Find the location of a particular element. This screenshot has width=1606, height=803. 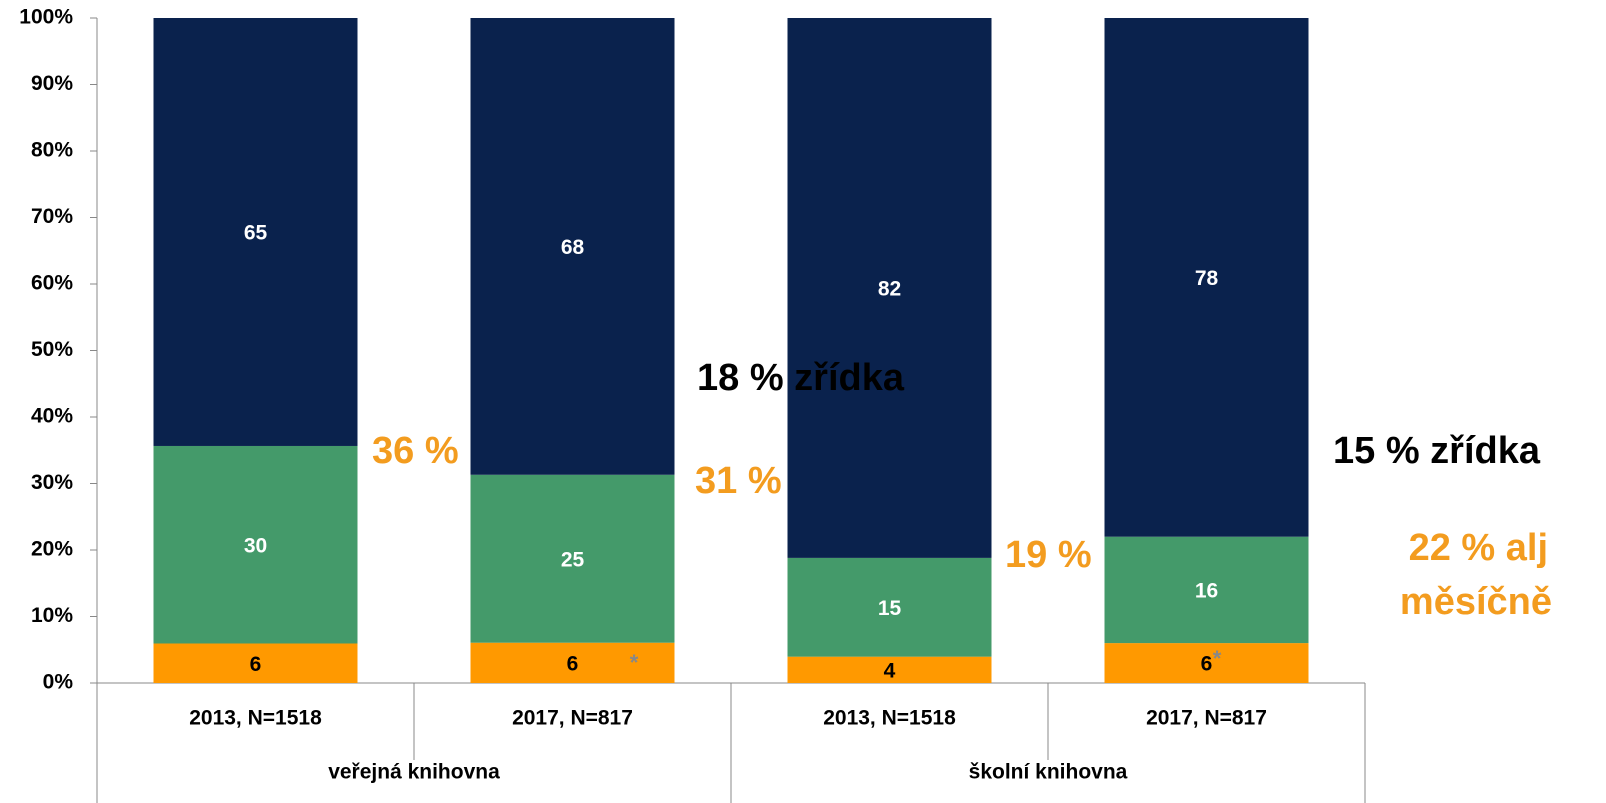

group-label: veřejná knihovna is located at coordinates (414, 772).